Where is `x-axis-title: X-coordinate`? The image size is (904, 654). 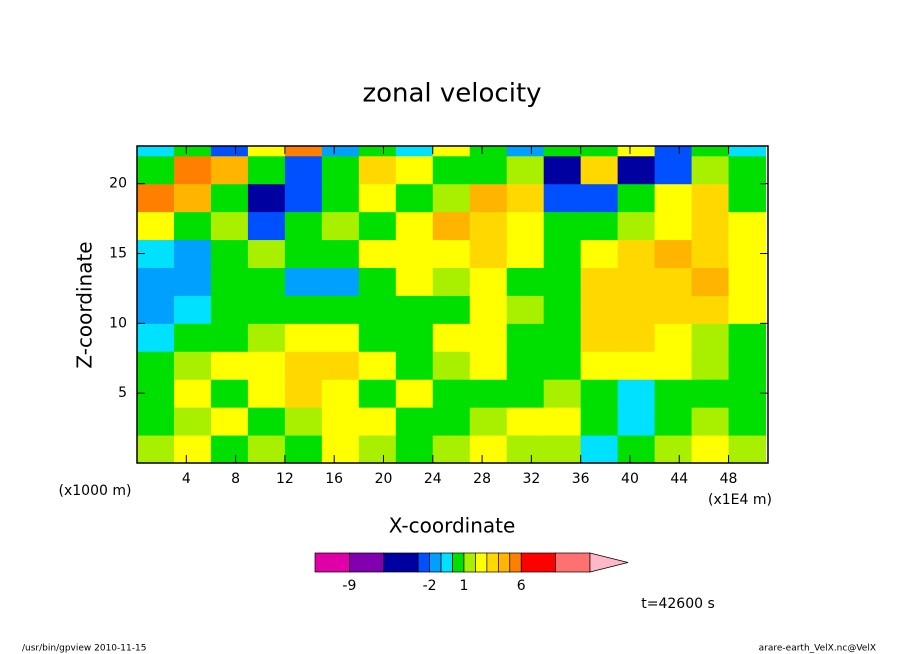 x-axis-title: X-coordinate is located at coordinates (452, 526).